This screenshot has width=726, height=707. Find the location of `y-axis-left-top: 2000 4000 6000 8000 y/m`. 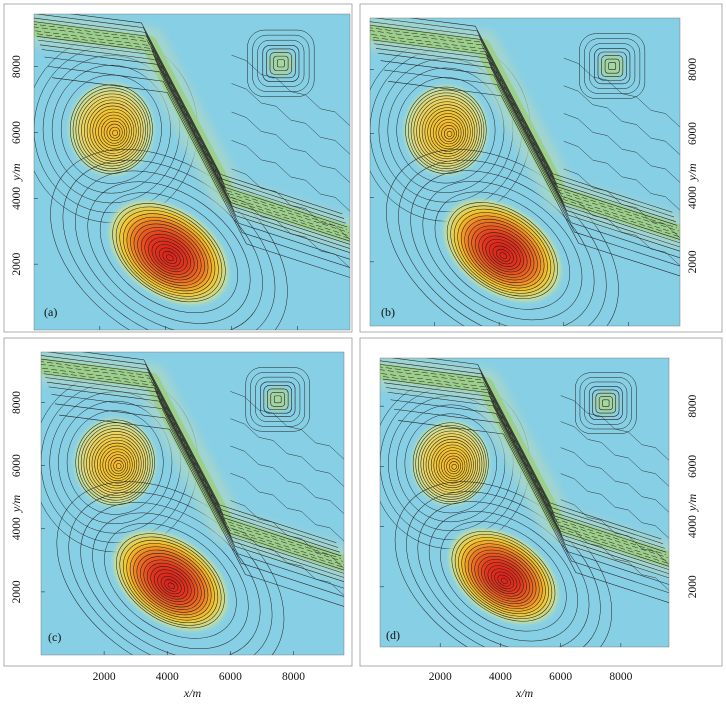

y-axis-left-top: 2000 4000 6000 8000 y/m is located at coordinates (16, 165).